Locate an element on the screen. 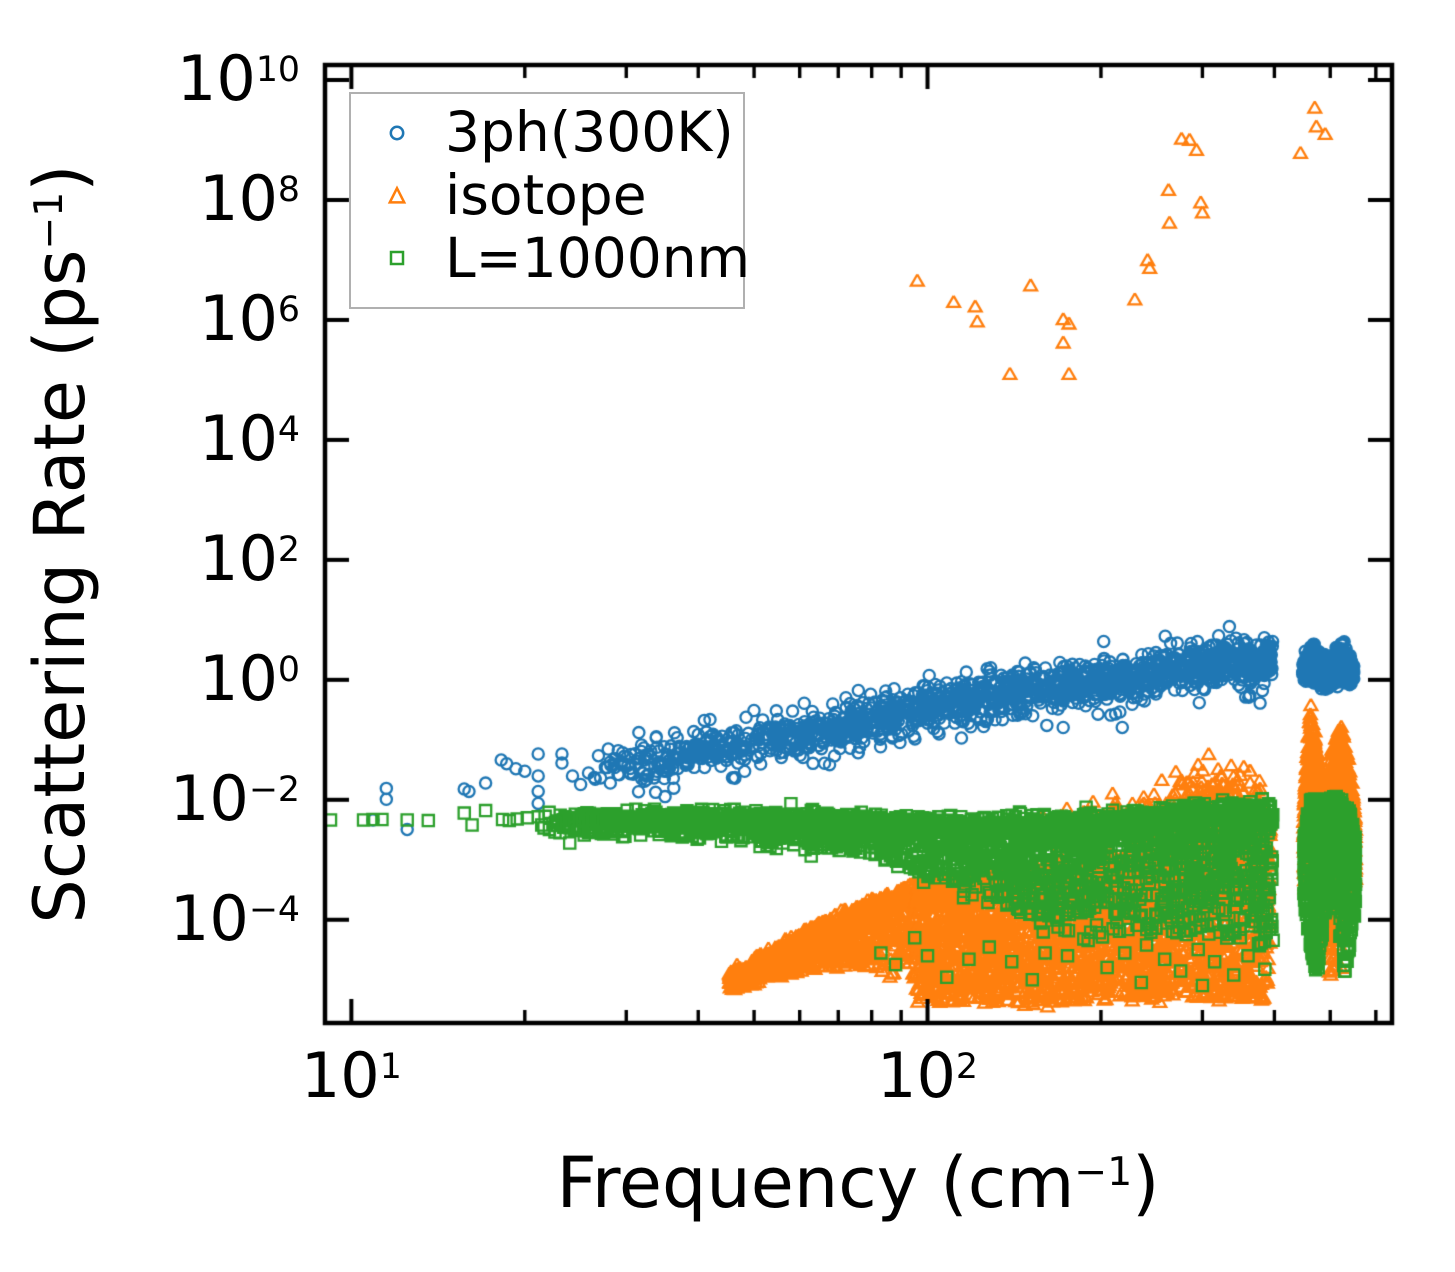  legend-entry-boundary: L=1000nm is located at coordinates (550, 258).